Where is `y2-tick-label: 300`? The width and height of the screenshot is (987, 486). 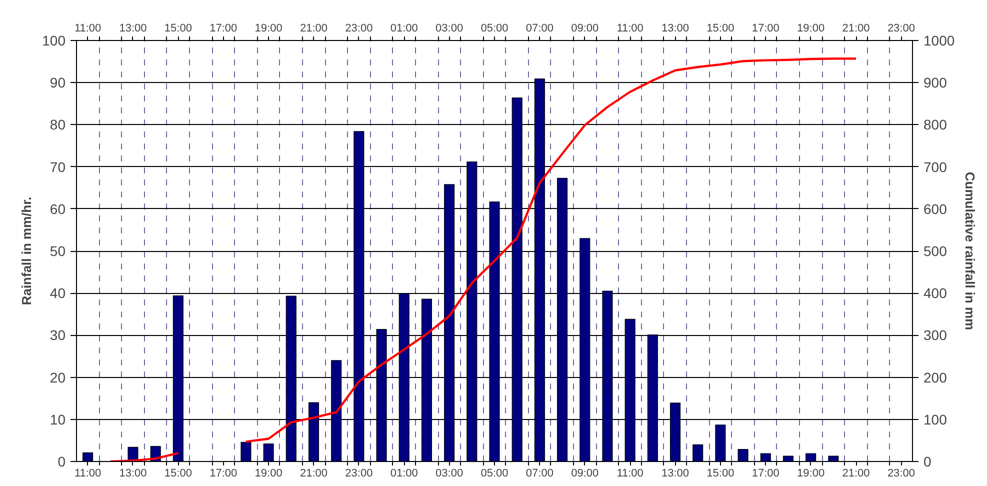 y2-tick-label: 300 is located at coordinates (936, 335).